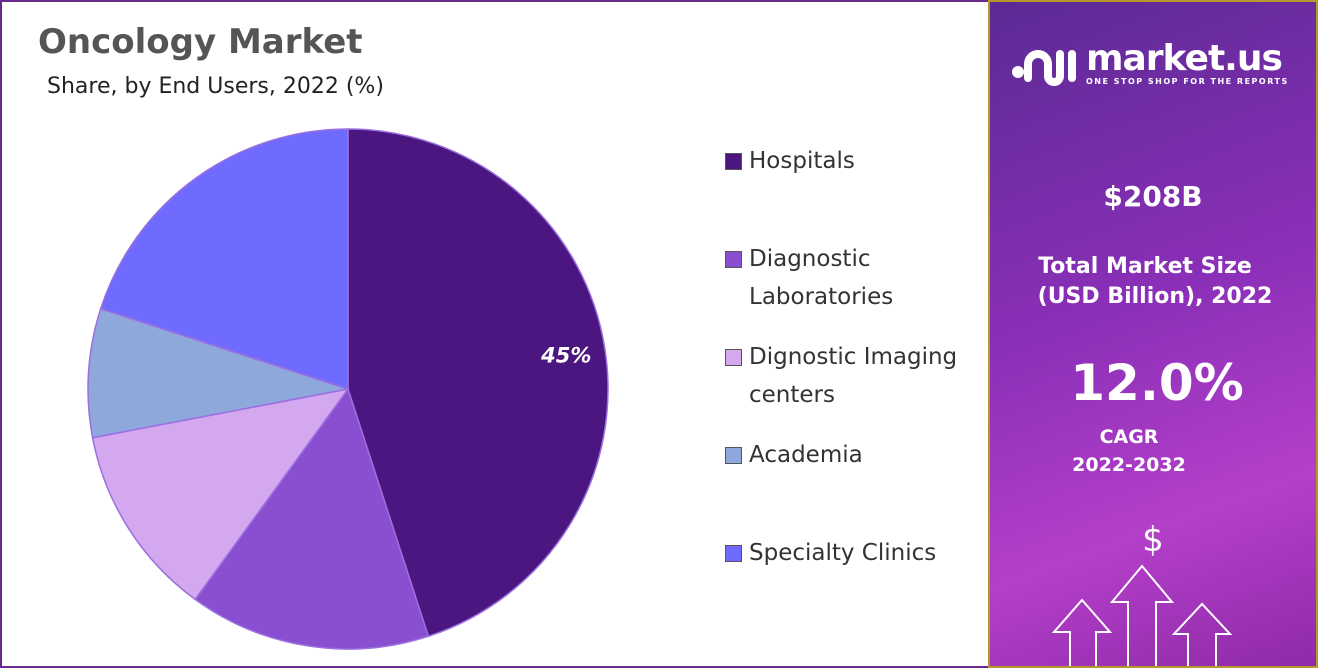 This screenshot has height=668, width=1318. What do you see at coordinates (215, 86) in the screenshot?
I see `chart-subtitle: Share, by End Users, 2022 (%)` at bounding box center [215, 86].